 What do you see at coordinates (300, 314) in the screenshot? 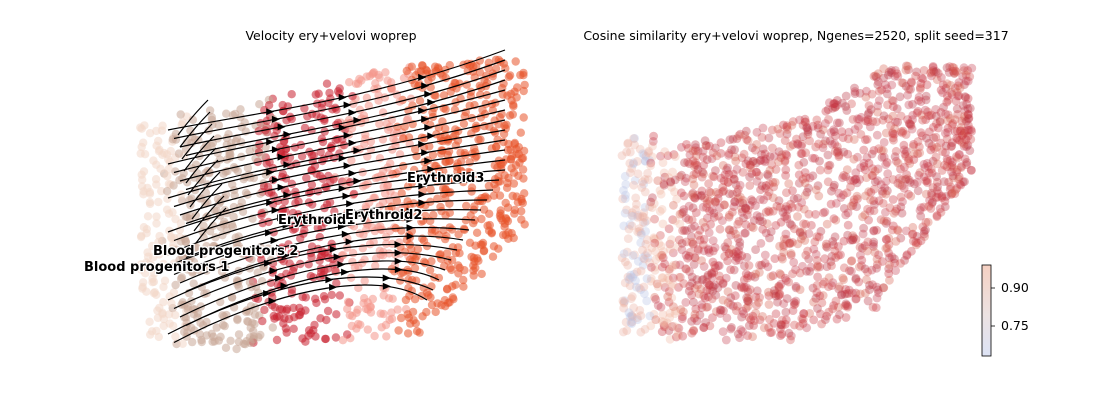
I see `velocity-streamline` at bounding box center [300, 314].